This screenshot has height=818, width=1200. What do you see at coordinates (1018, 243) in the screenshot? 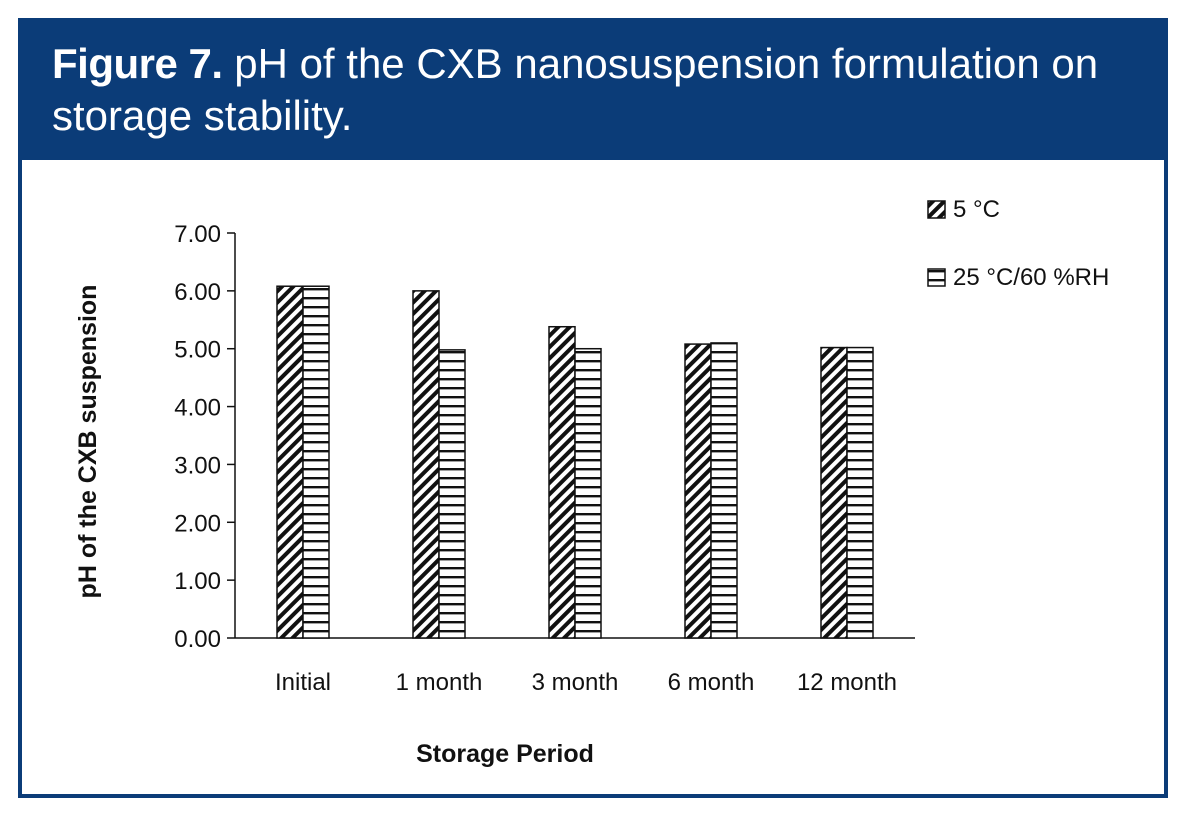
I see `legend: 5 °C 25 °C/60 %RH` at bounding box center [1018, 243].